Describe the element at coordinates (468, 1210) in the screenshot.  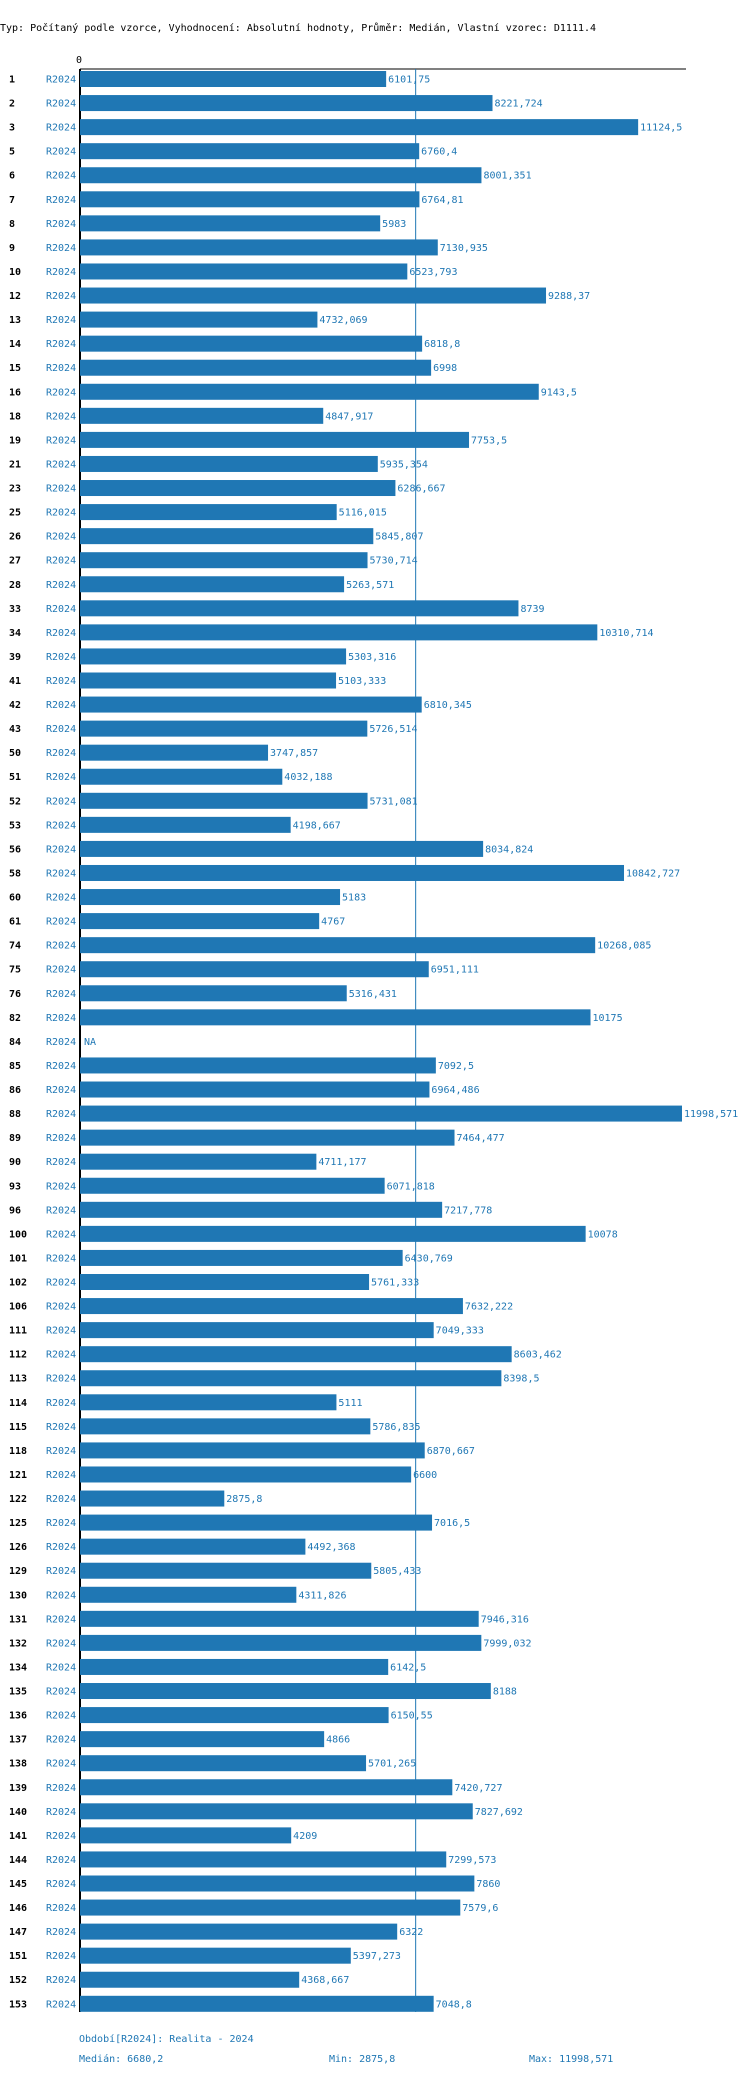
I see `bar-value-label: 7217,778` at that location.